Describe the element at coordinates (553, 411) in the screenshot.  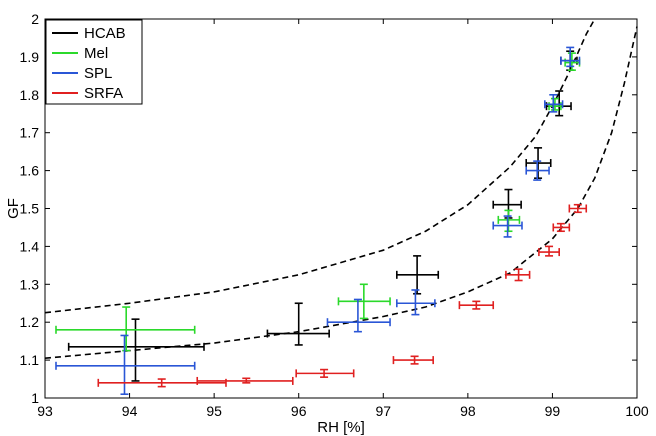
I see `x-tick-label: 99` at that location.